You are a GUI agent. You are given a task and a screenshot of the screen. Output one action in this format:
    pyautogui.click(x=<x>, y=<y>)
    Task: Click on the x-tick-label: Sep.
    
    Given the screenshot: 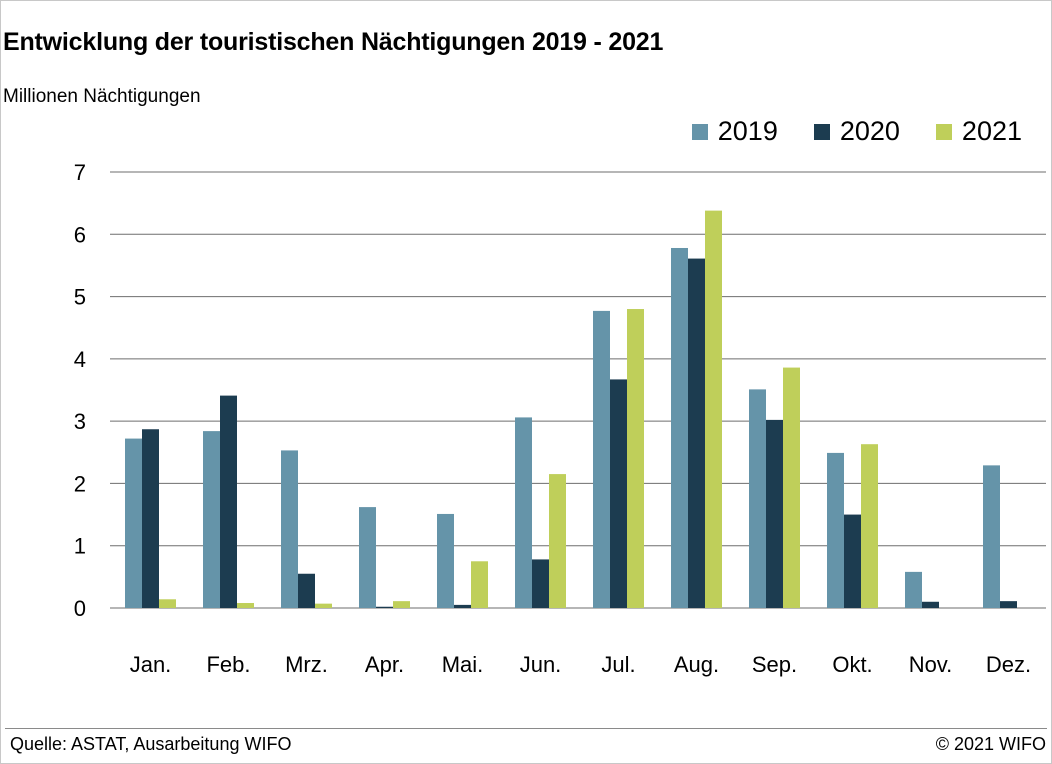 What is the action you would take?
    pyautogui.click(x=774, y=664)
    